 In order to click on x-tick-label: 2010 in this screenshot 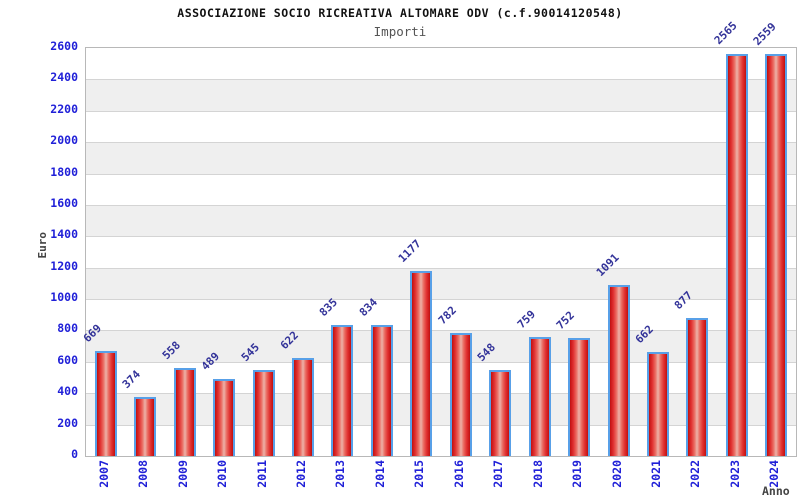, I will do `click(222, 474)`.